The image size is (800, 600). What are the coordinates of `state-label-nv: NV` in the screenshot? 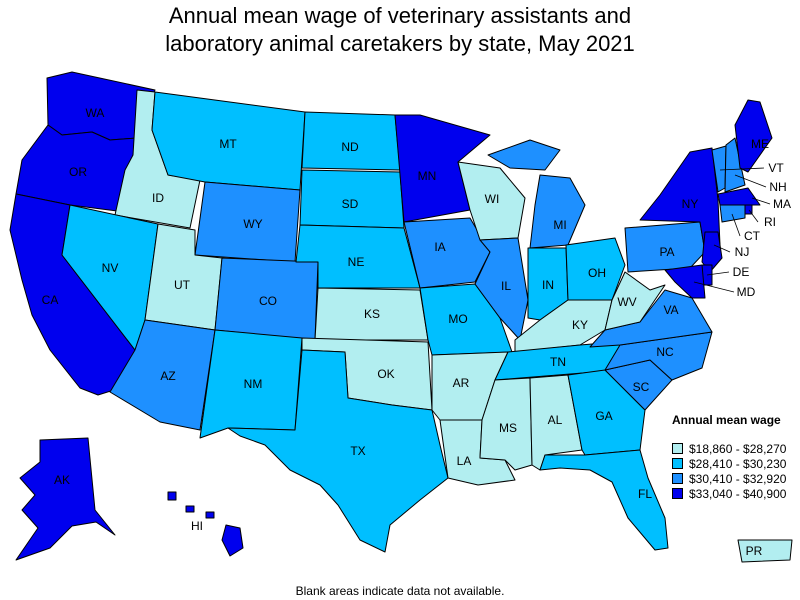 It's located at (110, 268).